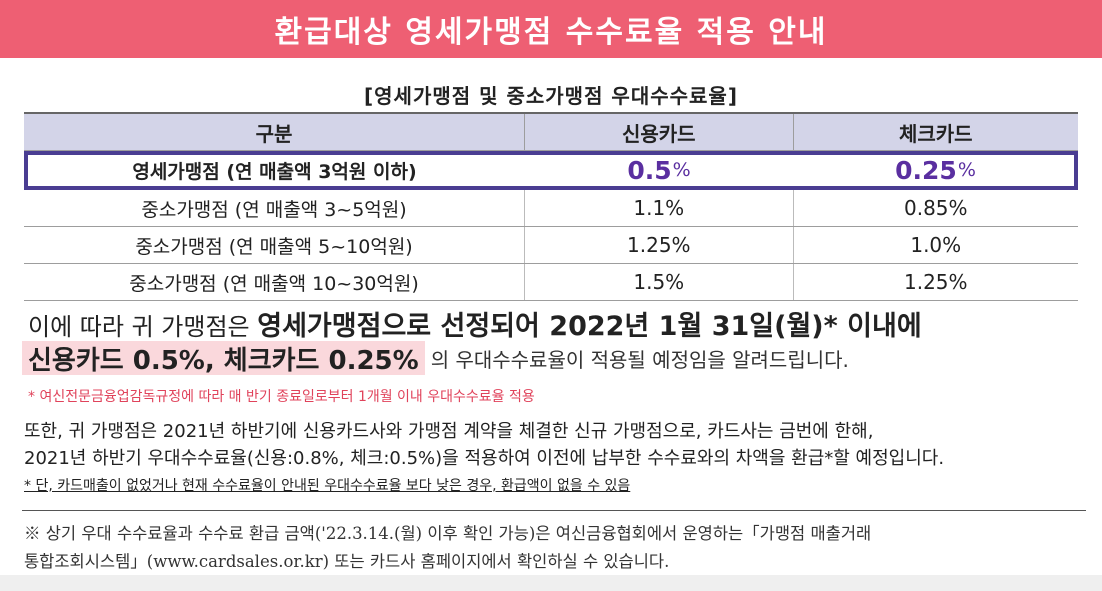 The width and height of the screenshot is (1102, 591). What do you see at coordinates (658, 132) in the screenshot?
I see `header-credit-card: 신용카드` at bounding box center [658, 132].